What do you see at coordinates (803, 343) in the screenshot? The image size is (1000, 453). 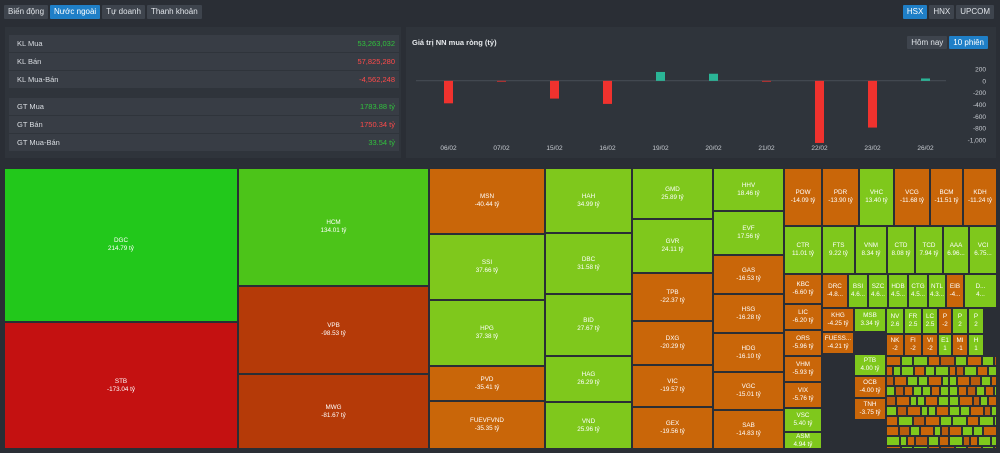 I see `treemap-cell-ors: ORS -5.96 tỷ` at bounding box center [803, 343].